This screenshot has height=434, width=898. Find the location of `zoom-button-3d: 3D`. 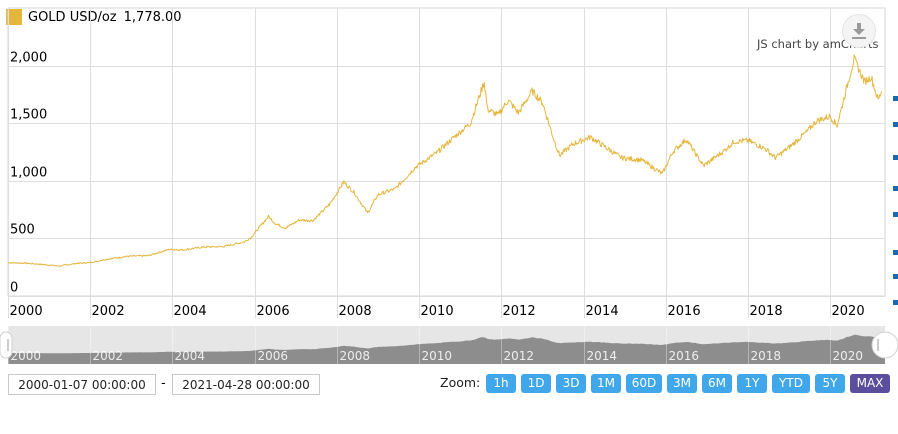

zoom-button-3d: 3D is located at coordinates (571, 383).